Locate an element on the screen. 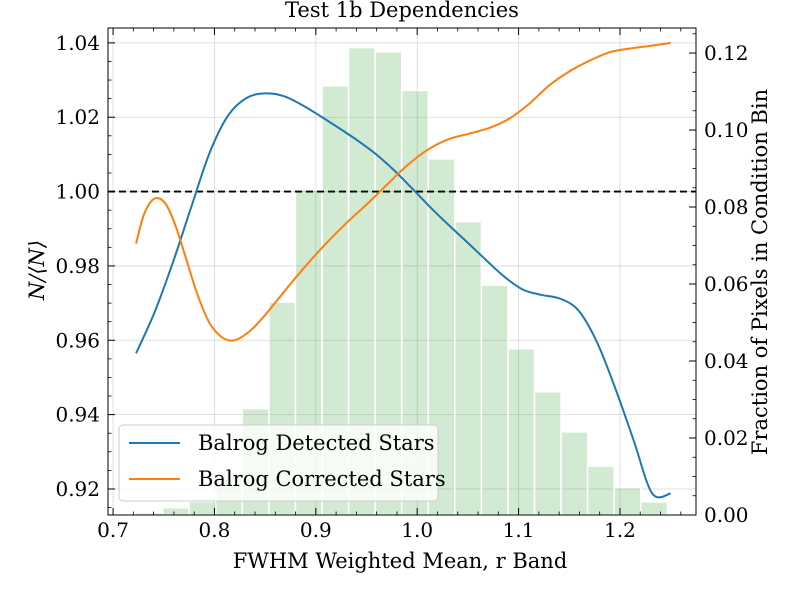  y-tick-label: 0.94 is located at coordinates (77, 415).